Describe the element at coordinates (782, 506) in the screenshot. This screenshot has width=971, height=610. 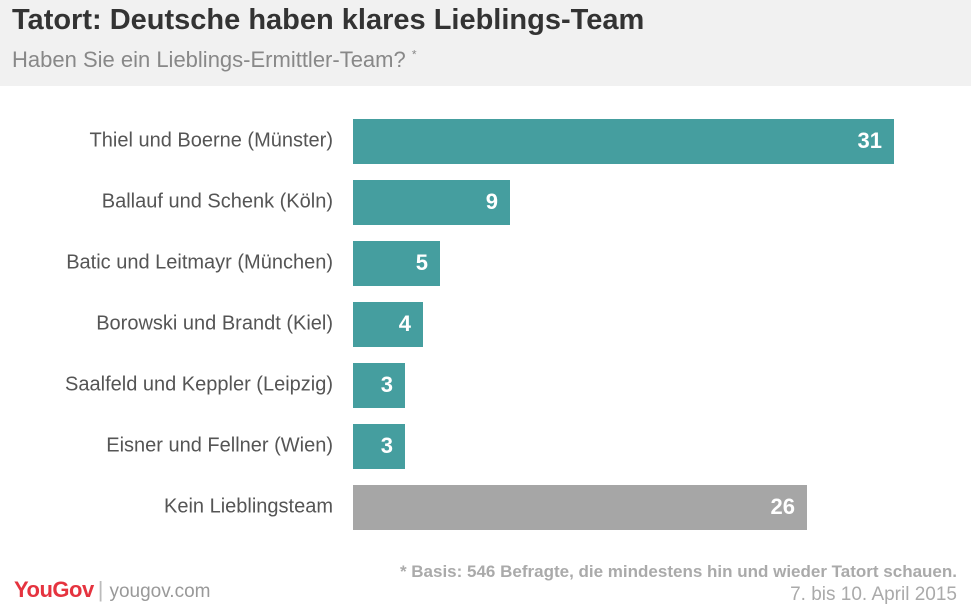
I see `bar-value-label: 26` at that location.